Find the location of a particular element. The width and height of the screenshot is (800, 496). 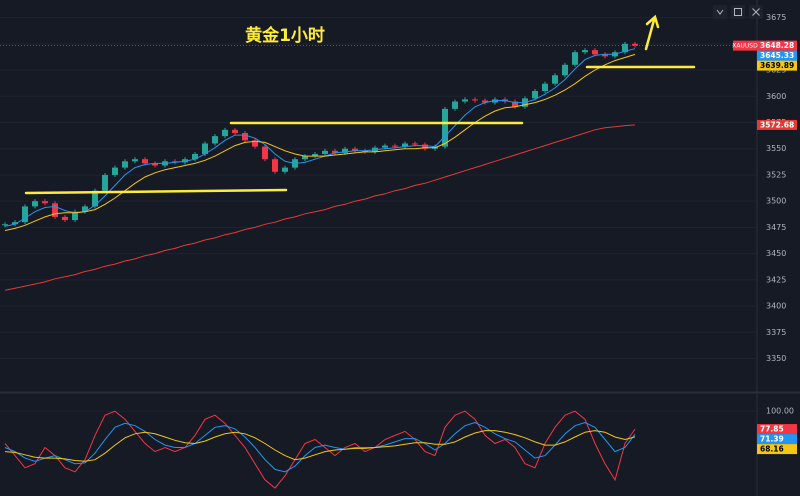

y-tick-label: 3475 is located at coordinates (776, 227).